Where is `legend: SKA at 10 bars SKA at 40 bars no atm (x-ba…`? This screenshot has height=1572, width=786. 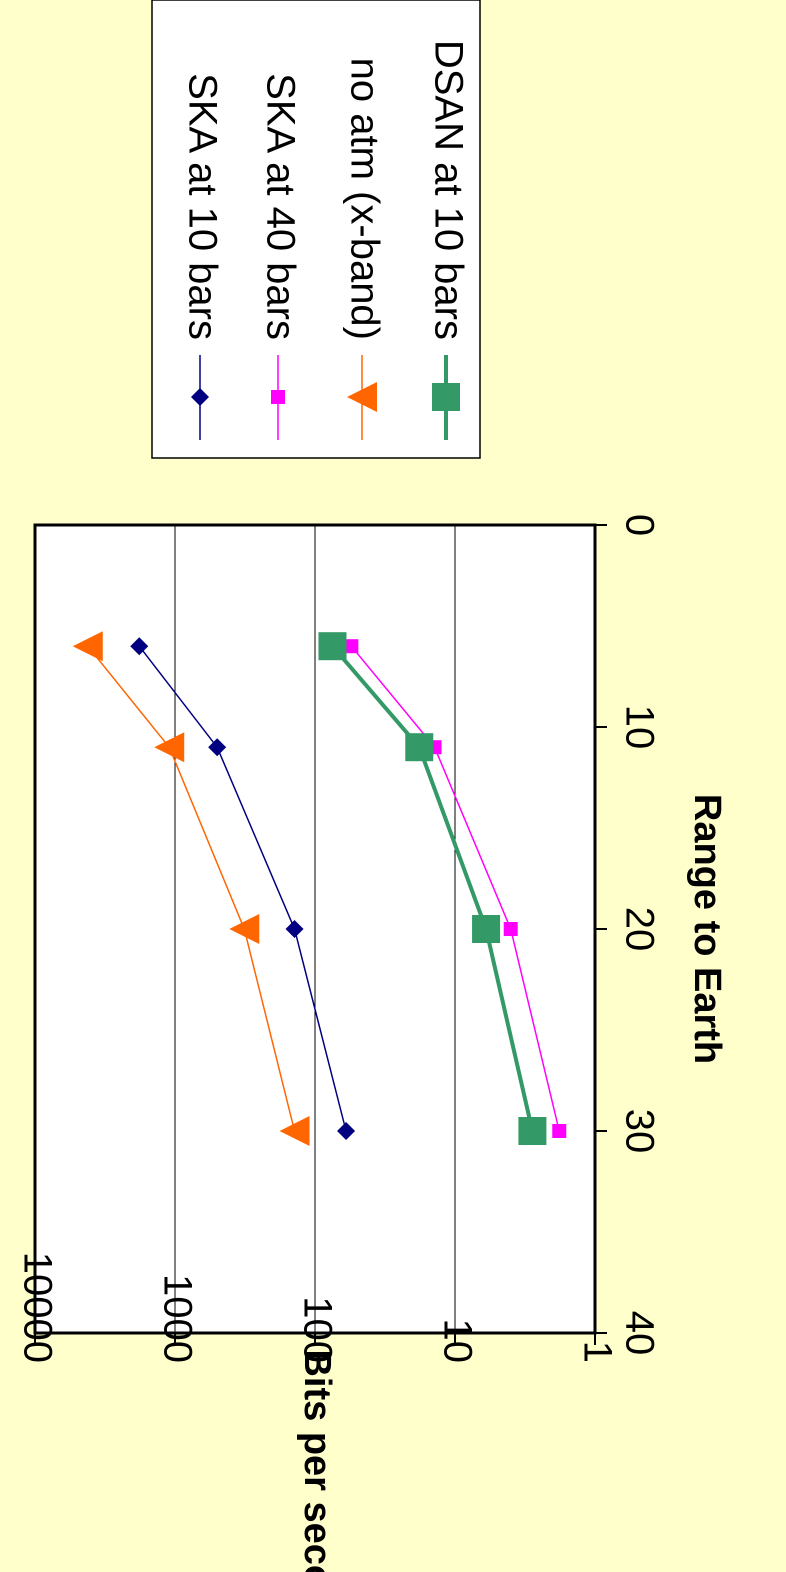 legend: SKA at 10 bars SKA at 40 bars no atm (x-ba… is located at coordinates (316, 229).